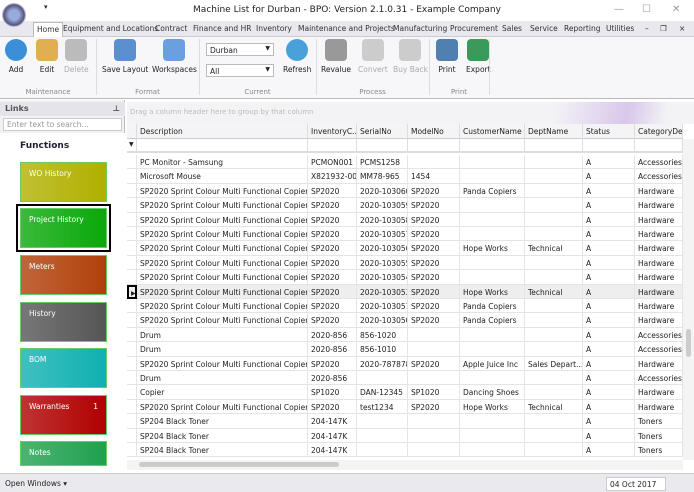  What do you see at coordinates (222, 162) in the screenshot?
I see `cell-description: PC Monitor - Samsung` at bounding box center [222, 162].